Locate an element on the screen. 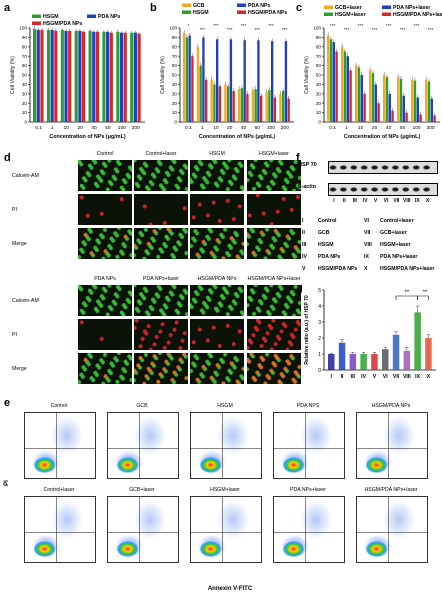  legend-group-name: HSGM/PDA NPs+laser is located at coordinates (407, 269).